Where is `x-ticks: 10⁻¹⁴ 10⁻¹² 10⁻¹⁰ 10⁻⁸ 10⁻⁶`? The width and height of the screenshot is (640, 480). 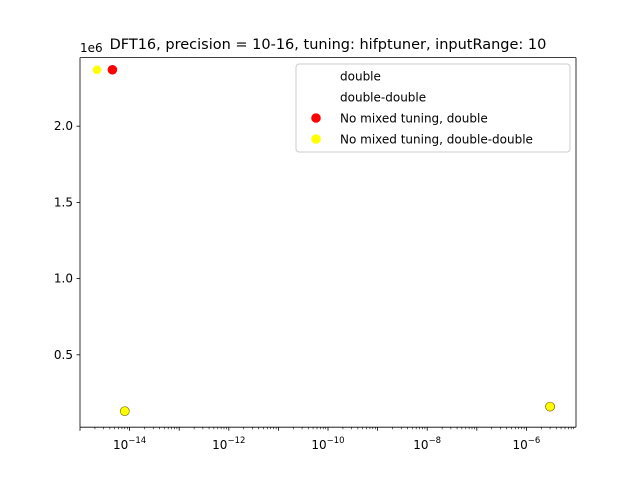
x-ticks: 10⁻¹⁴ 10⁻¹² 10⁻¹⁰ 10⁻⁸ 10⁻⁶ is located at coordinates (327, 439).